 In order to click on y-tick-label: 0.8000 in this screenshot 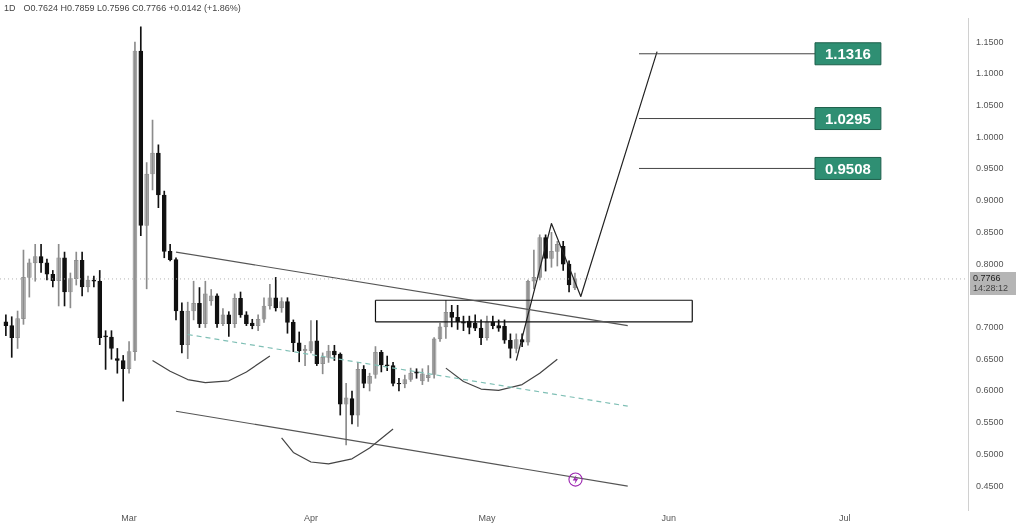, I will do `click(990, 263)`.